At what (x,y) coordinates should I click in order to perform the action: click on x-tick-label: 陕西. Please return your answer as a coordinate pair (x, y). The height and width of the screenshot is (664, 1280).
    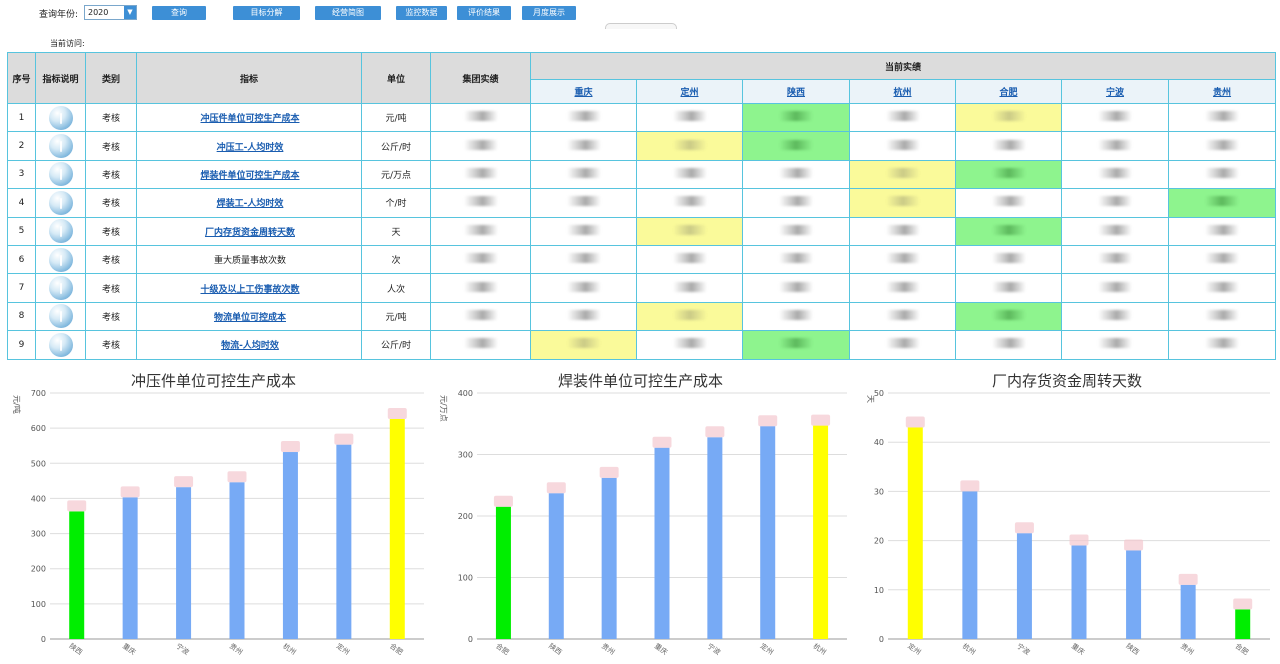
    Looking at the image, I should click on (1132, 648).